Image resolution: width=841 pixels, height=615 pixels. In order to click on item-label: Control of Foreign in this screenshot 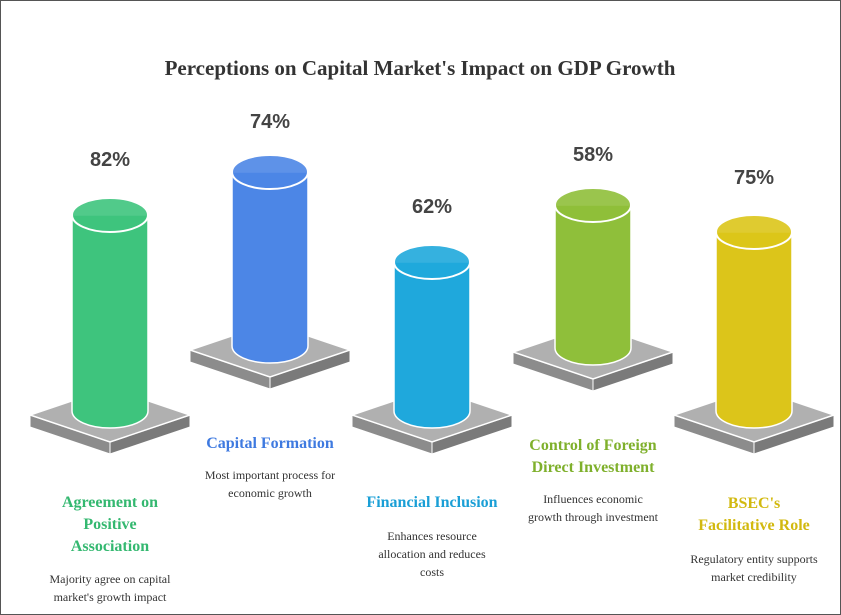, I will do `click(593, 445)`.